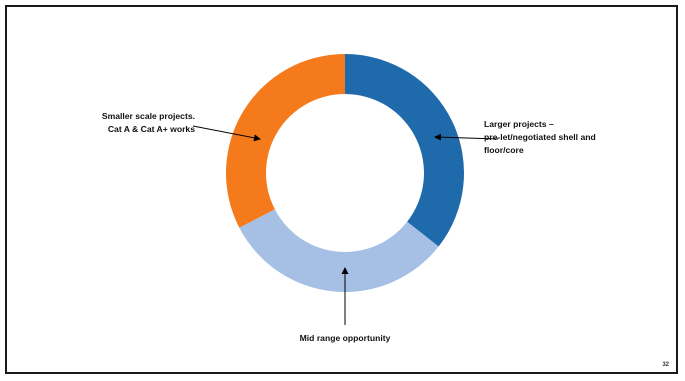  I want to click on donut-segment-mid, so click(339, 251).